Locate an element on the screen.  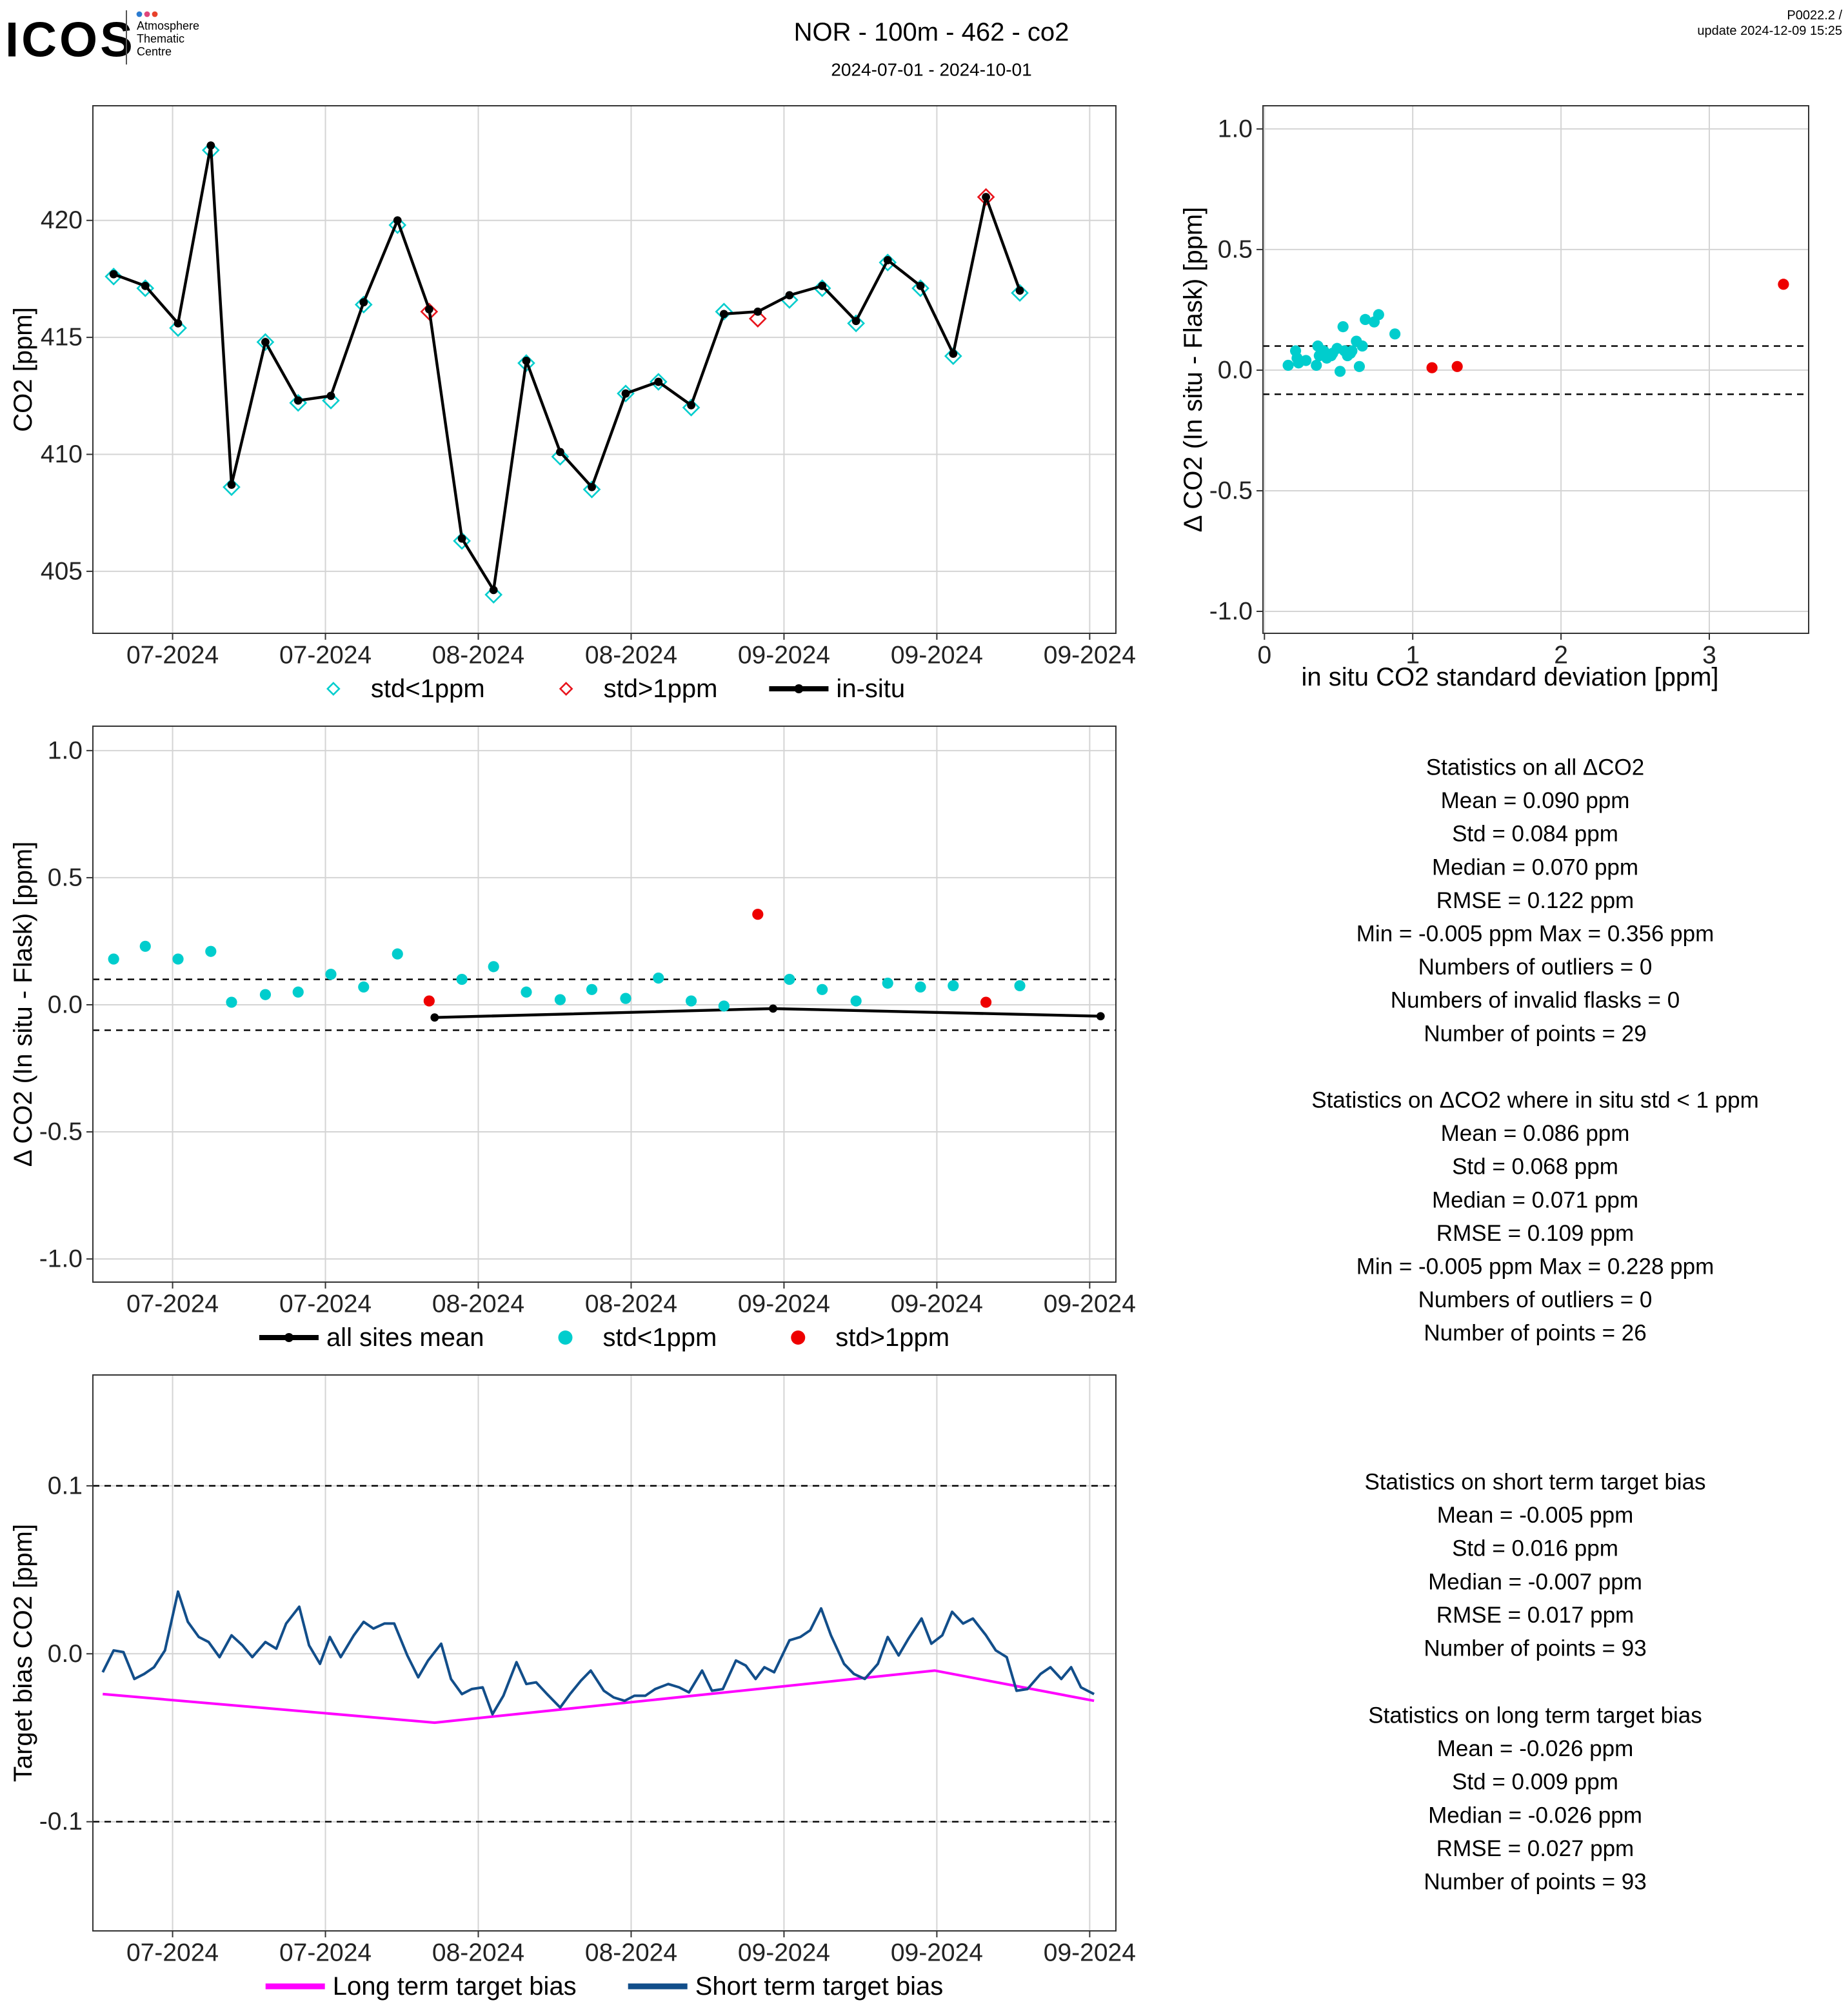
y-tick-label: -0.1 is located at coordinates (61, 1821).